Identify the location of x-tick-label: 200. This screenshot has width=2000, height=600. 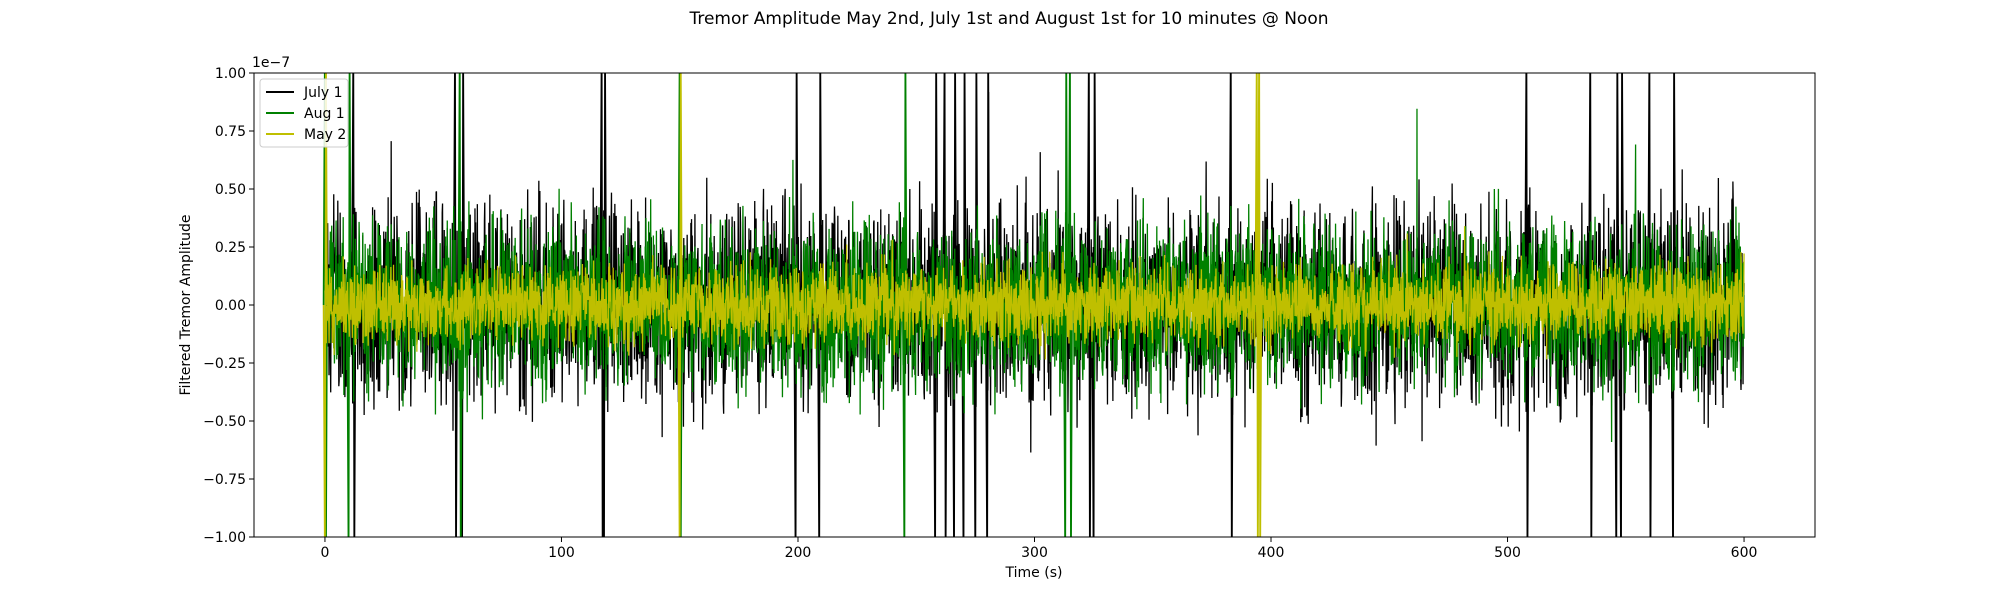
(798, 553).